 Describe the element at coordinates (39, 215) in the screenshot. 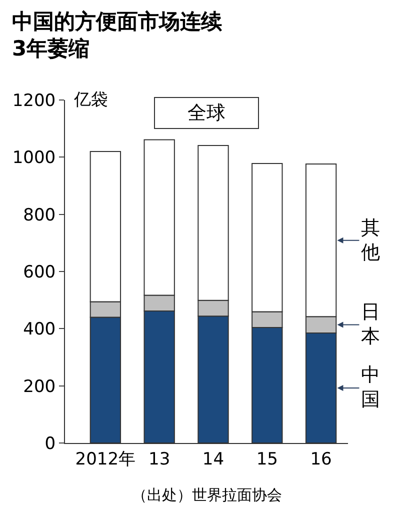

I see `y-tick-label: 800` at that location.